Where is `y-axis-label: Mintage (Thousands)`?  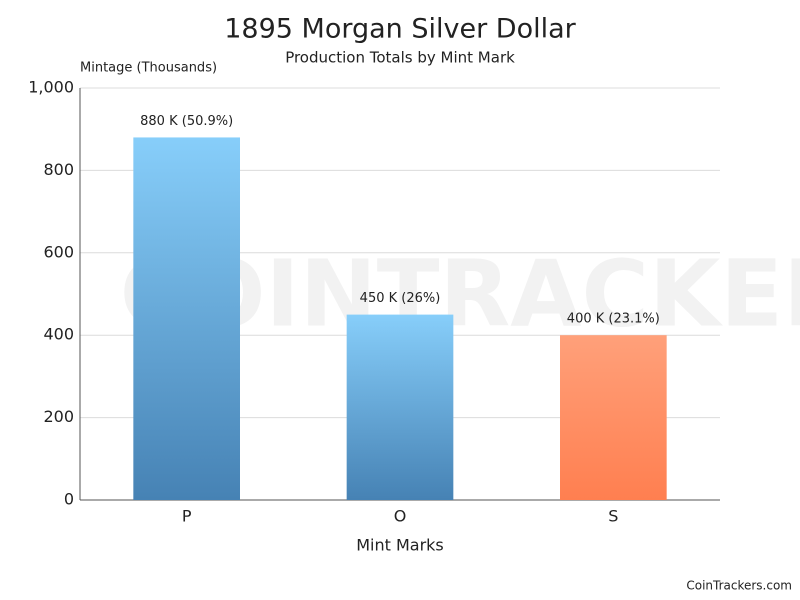
y-axis-label: Mintage (Thousands) is located at coordinates (148, 68).